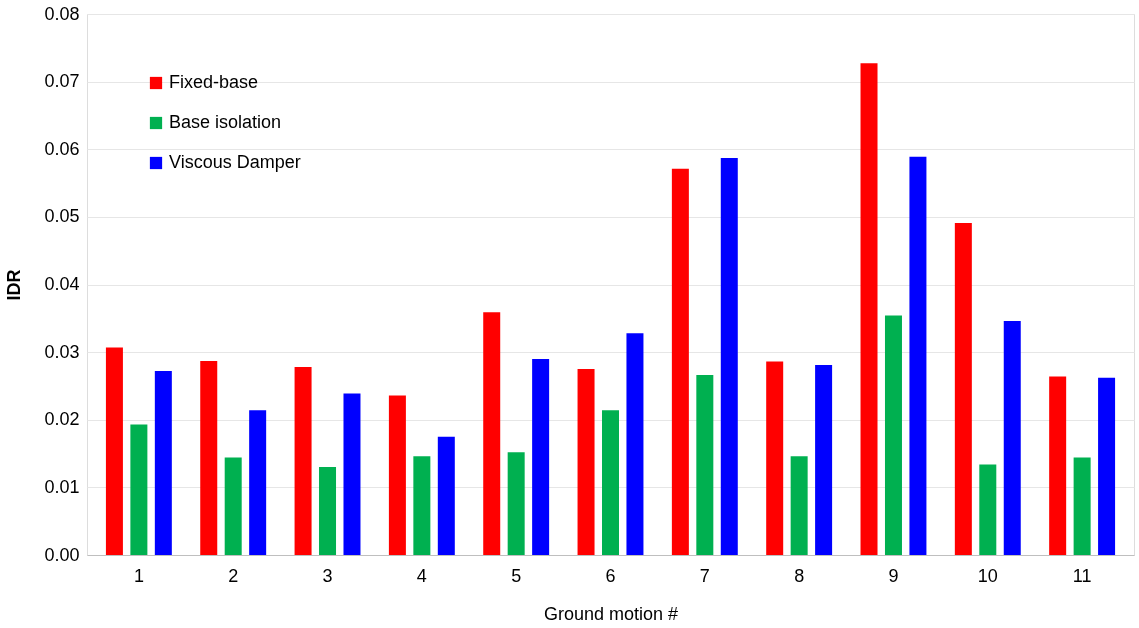 Image resolution: width=1139 pixels, height=628 pixels. What do you see at coordinates (62, 486) in the screenshot?
I see `y-tick-label: 0.01` at bounding box center [62, 486].